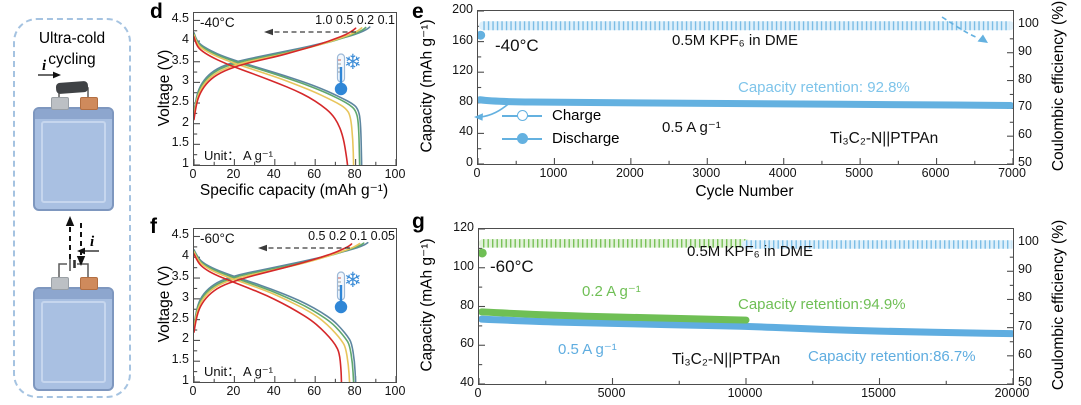 Image resolution: width=1081 pixels, height=405 pixels. What do you see at coordinates (482, 35) in the screenshot?
I see `series-point` at bounding box center [482, 35].